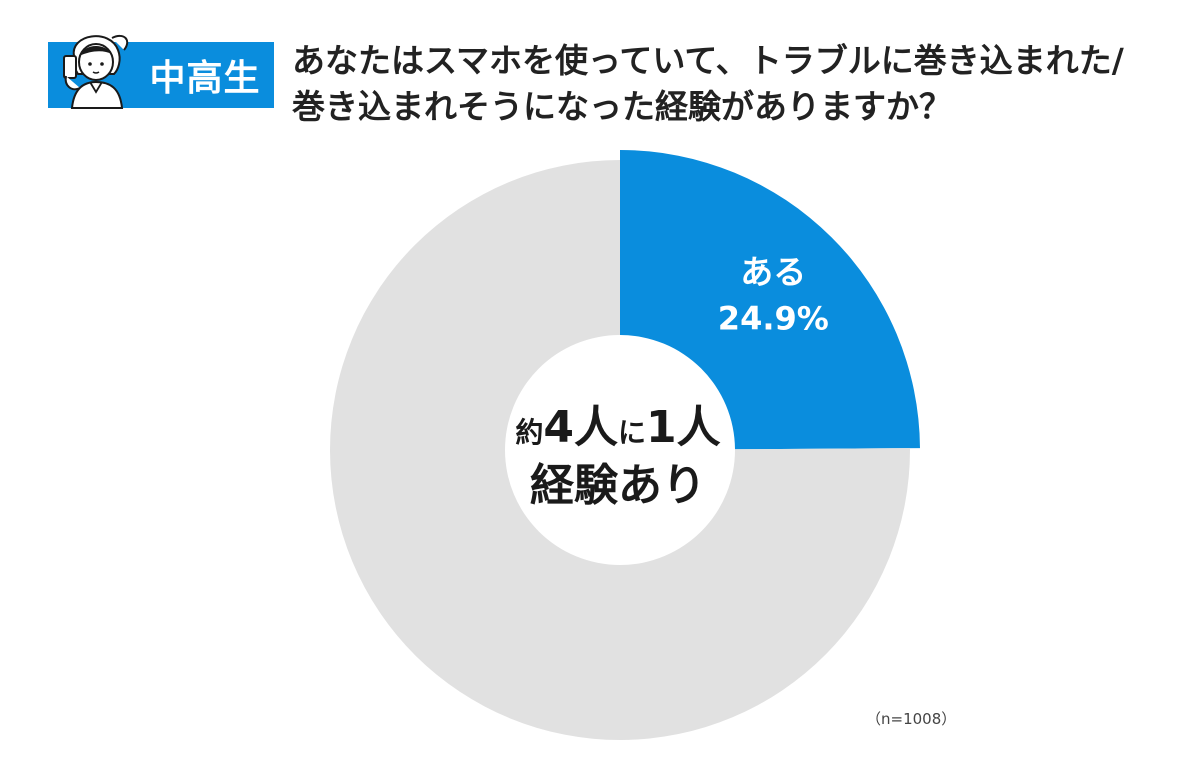 This screenshot has width=1200, height=777. What do you see at coordinates (632, 432) in the screenshot?
I see `center-particle: に` at bounding box center [632, 432].